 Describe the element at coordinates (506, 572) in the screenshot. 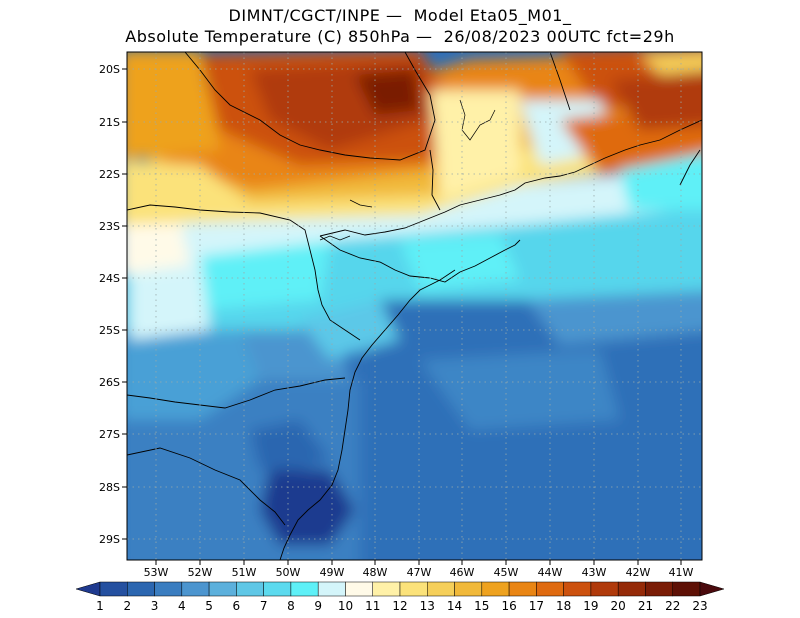

I see `lon-label: 45W` at that location.